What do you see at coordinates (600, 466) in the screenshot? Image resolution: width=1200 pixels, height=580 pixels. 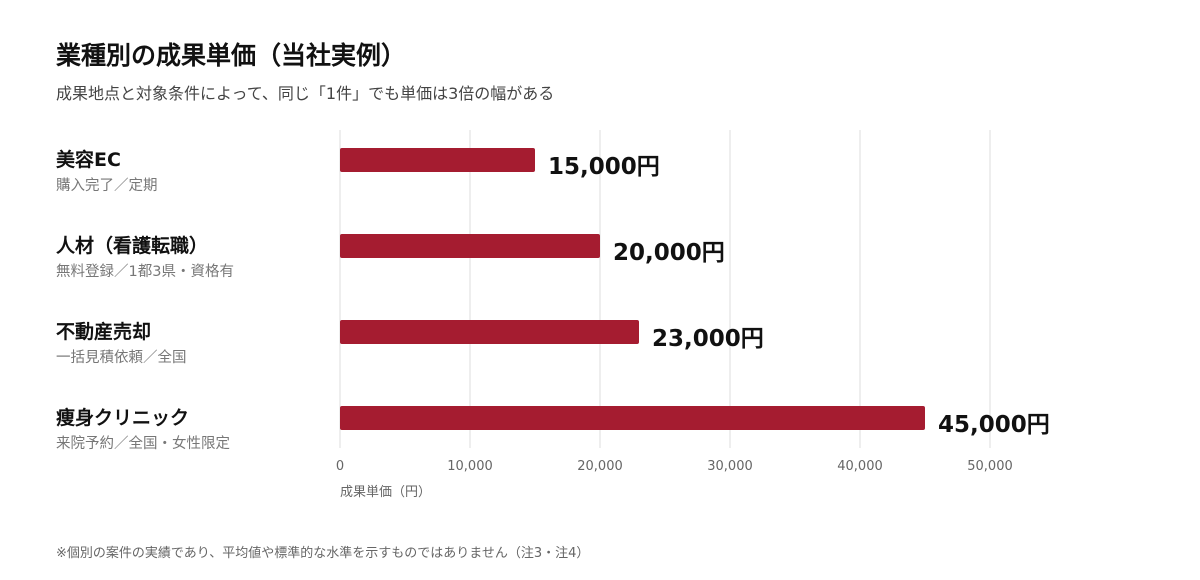 I see `x-tick-label: 20,000` at bounding box center [600, 466].